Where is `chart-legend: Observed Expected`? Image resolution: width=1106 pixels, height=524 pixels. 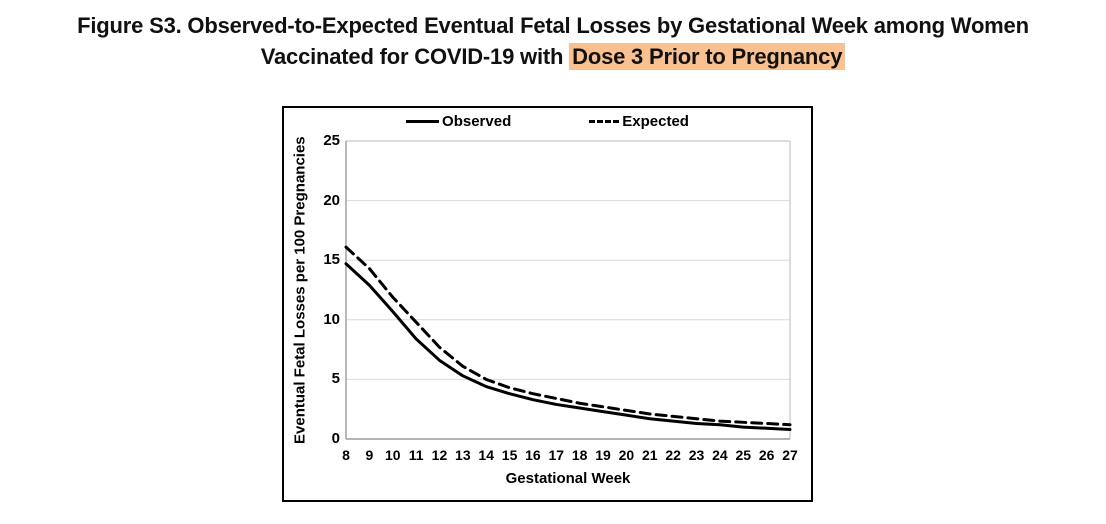 chart-legend: Observed Expected is located at coordinates (547, 121).